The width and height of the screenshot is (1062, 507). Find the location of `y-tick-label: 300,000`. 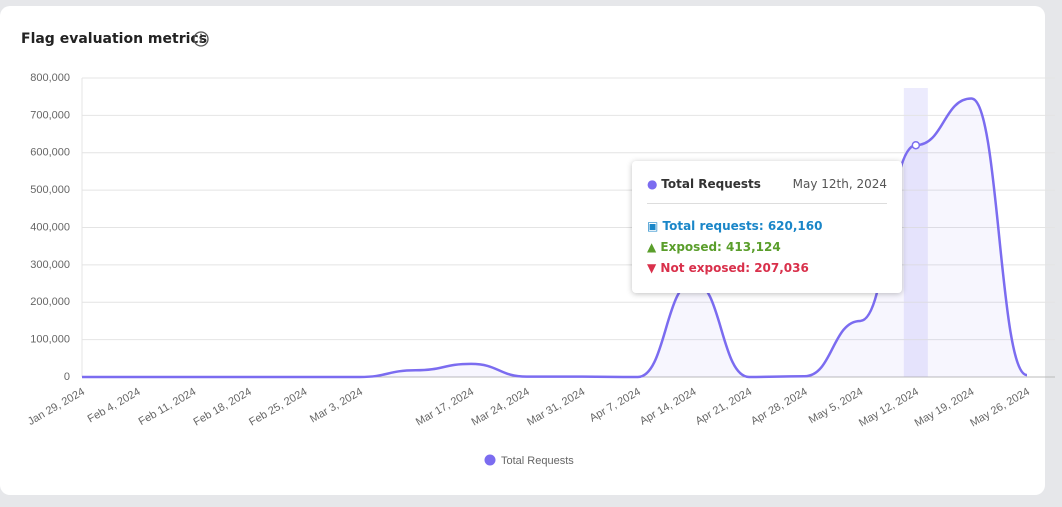

y-tick-label: 300,000 is located at coordinates (50, 265).